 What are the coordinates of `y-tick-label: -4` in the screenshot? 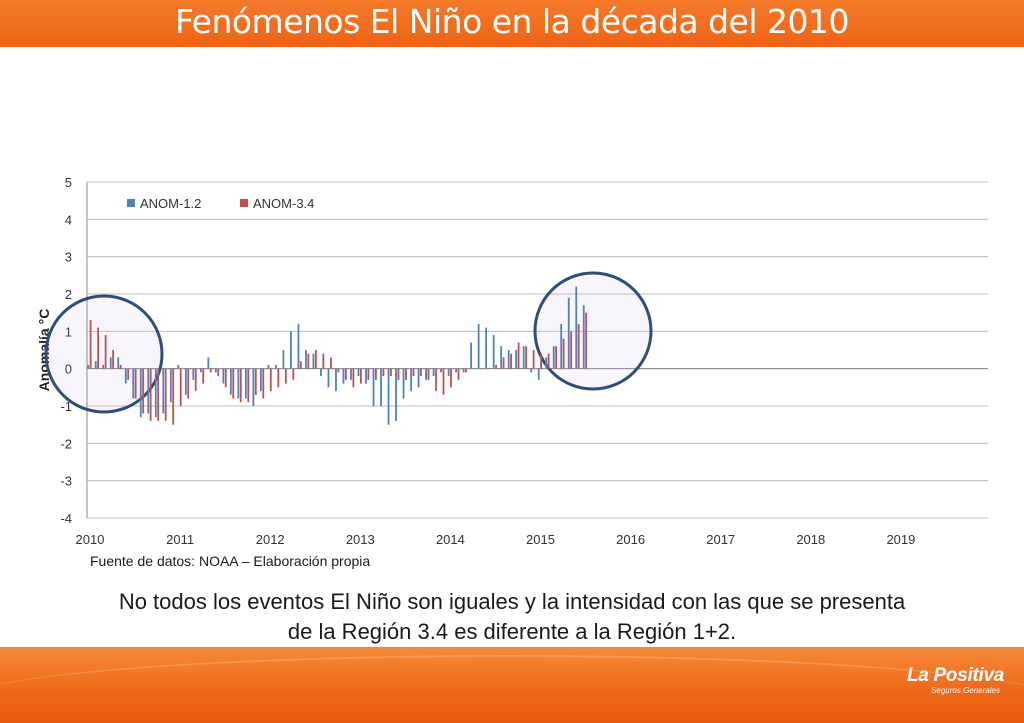 It's located at (66, 518).